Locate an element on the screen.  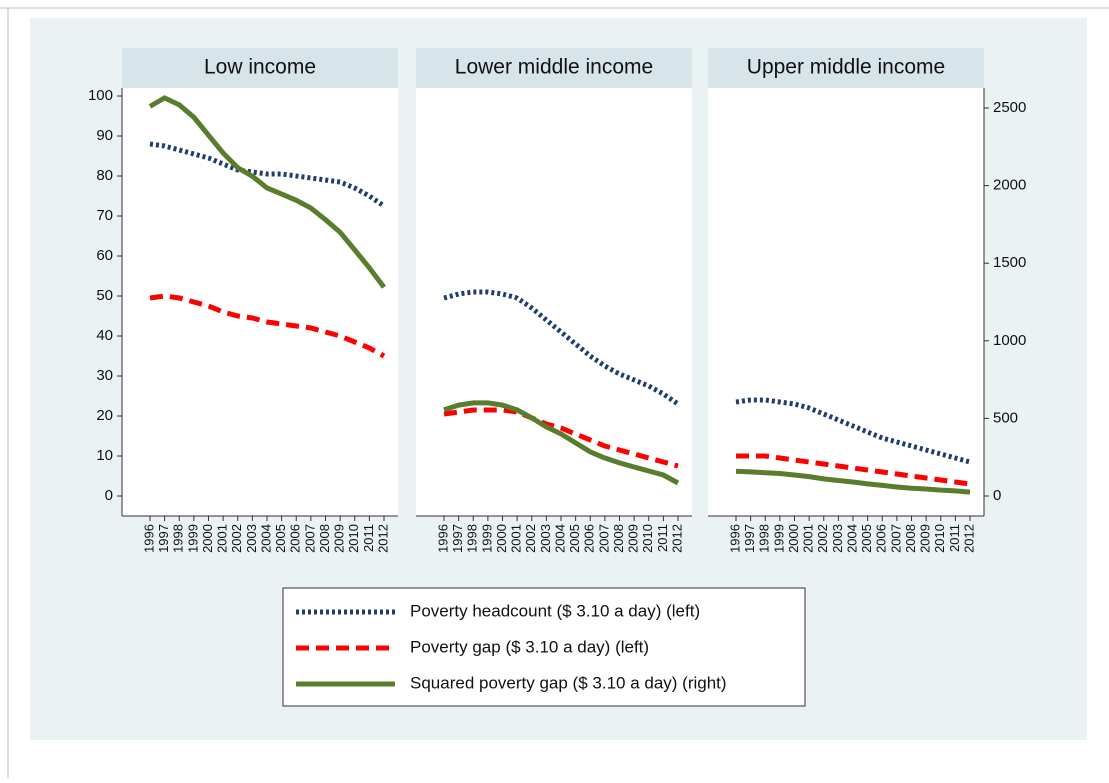
panel-title: Lower middle income is located at coordinates (554, 67).